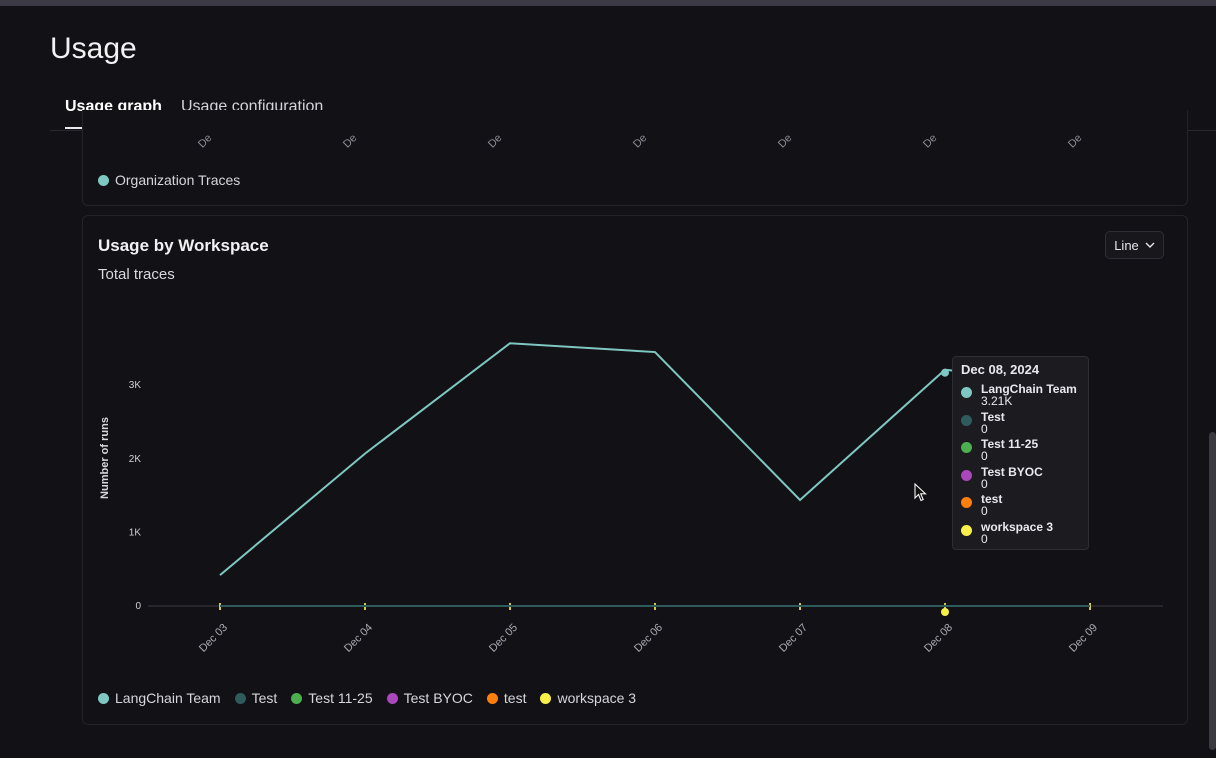 This screenshot has width=1216, height=758. What do you see at coordinates (135, 459) in the screenshot?
I see `y-tick-label: 2K` at bounding box center [135, 459].